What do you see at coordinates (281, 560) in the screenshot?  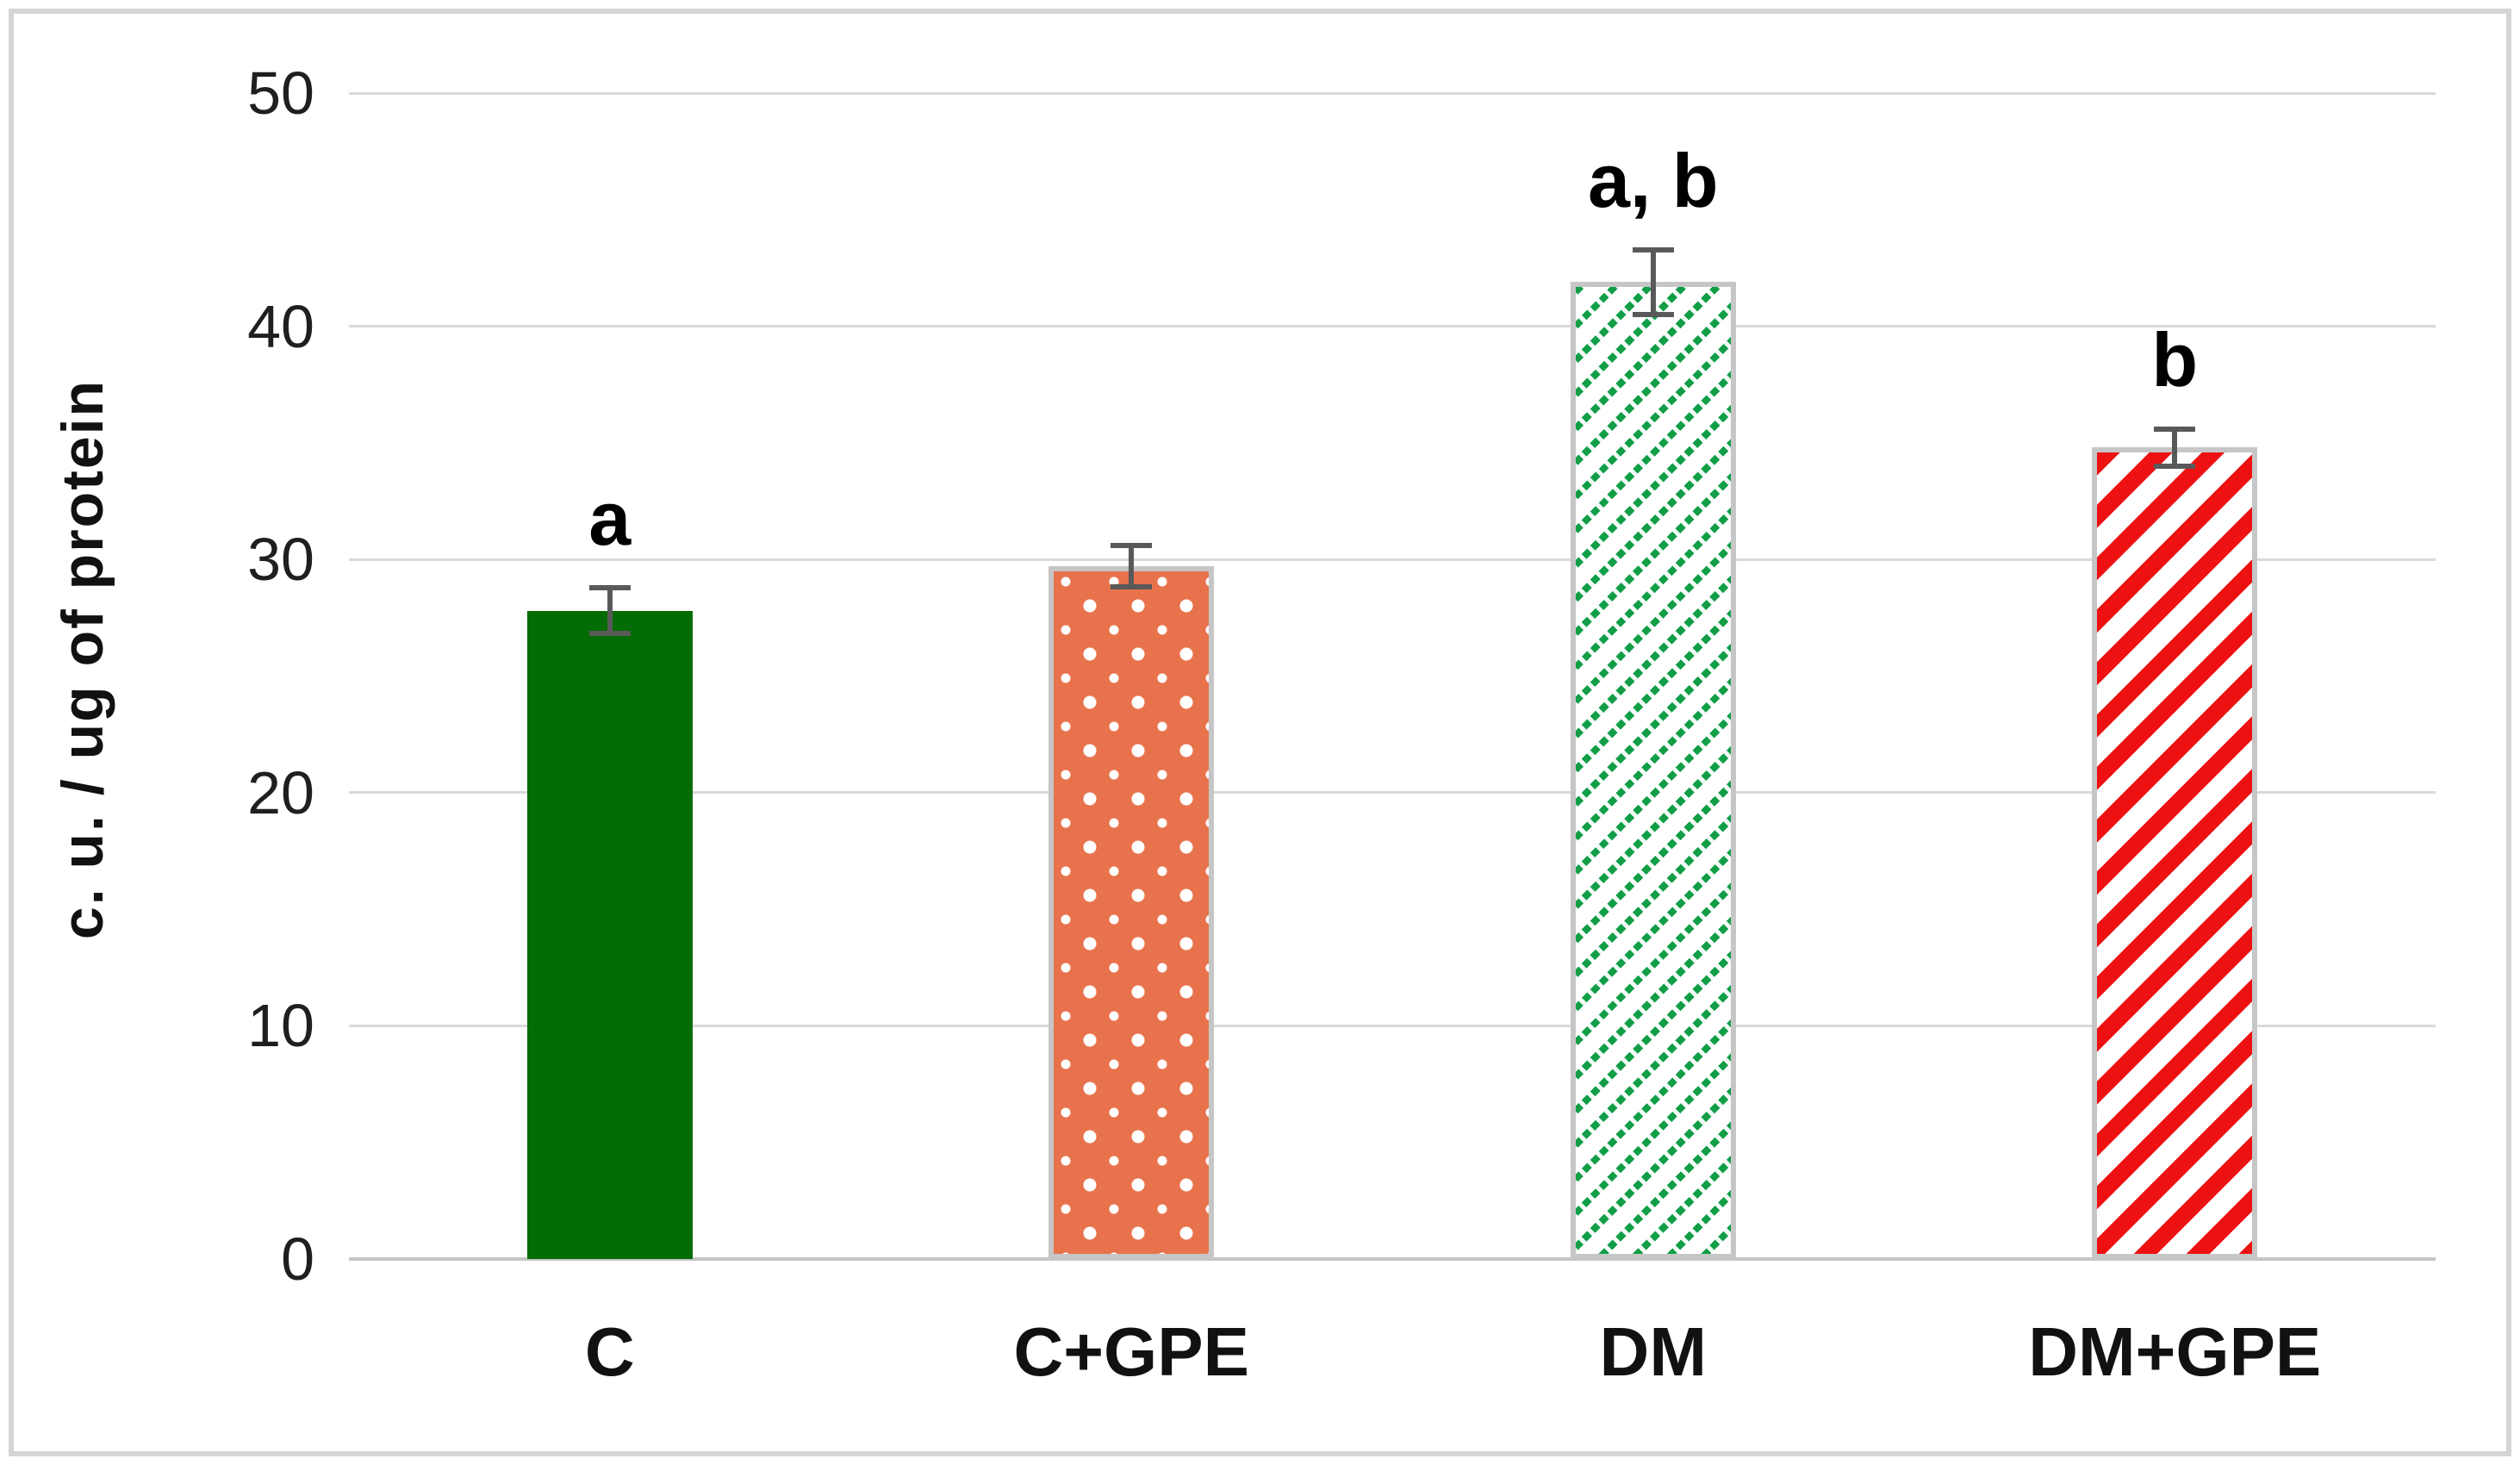 I see `y-tick-label: 30` at bounding box center [281, 560].